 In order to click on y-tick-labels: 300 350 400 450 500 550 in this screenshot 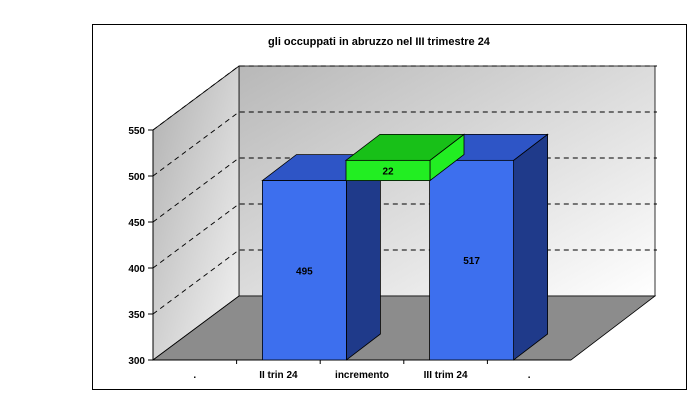, I will do `click(136, 246)`.